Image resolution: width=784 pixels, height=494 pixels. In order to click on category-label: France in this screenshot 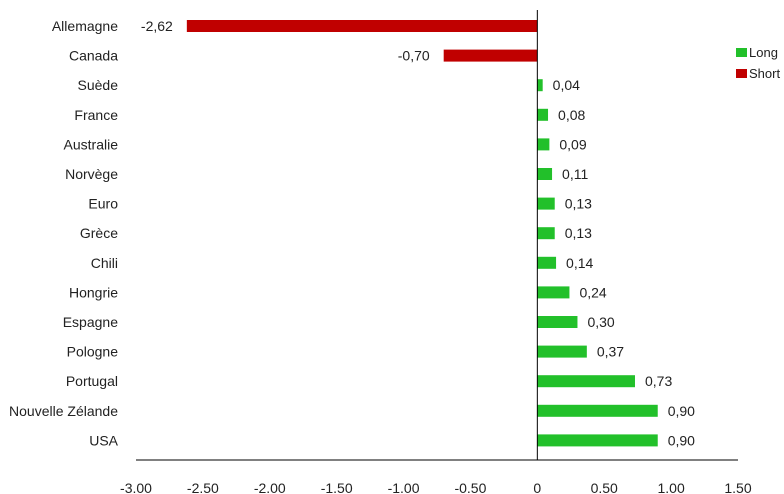, I will do `click(96, 115)`.